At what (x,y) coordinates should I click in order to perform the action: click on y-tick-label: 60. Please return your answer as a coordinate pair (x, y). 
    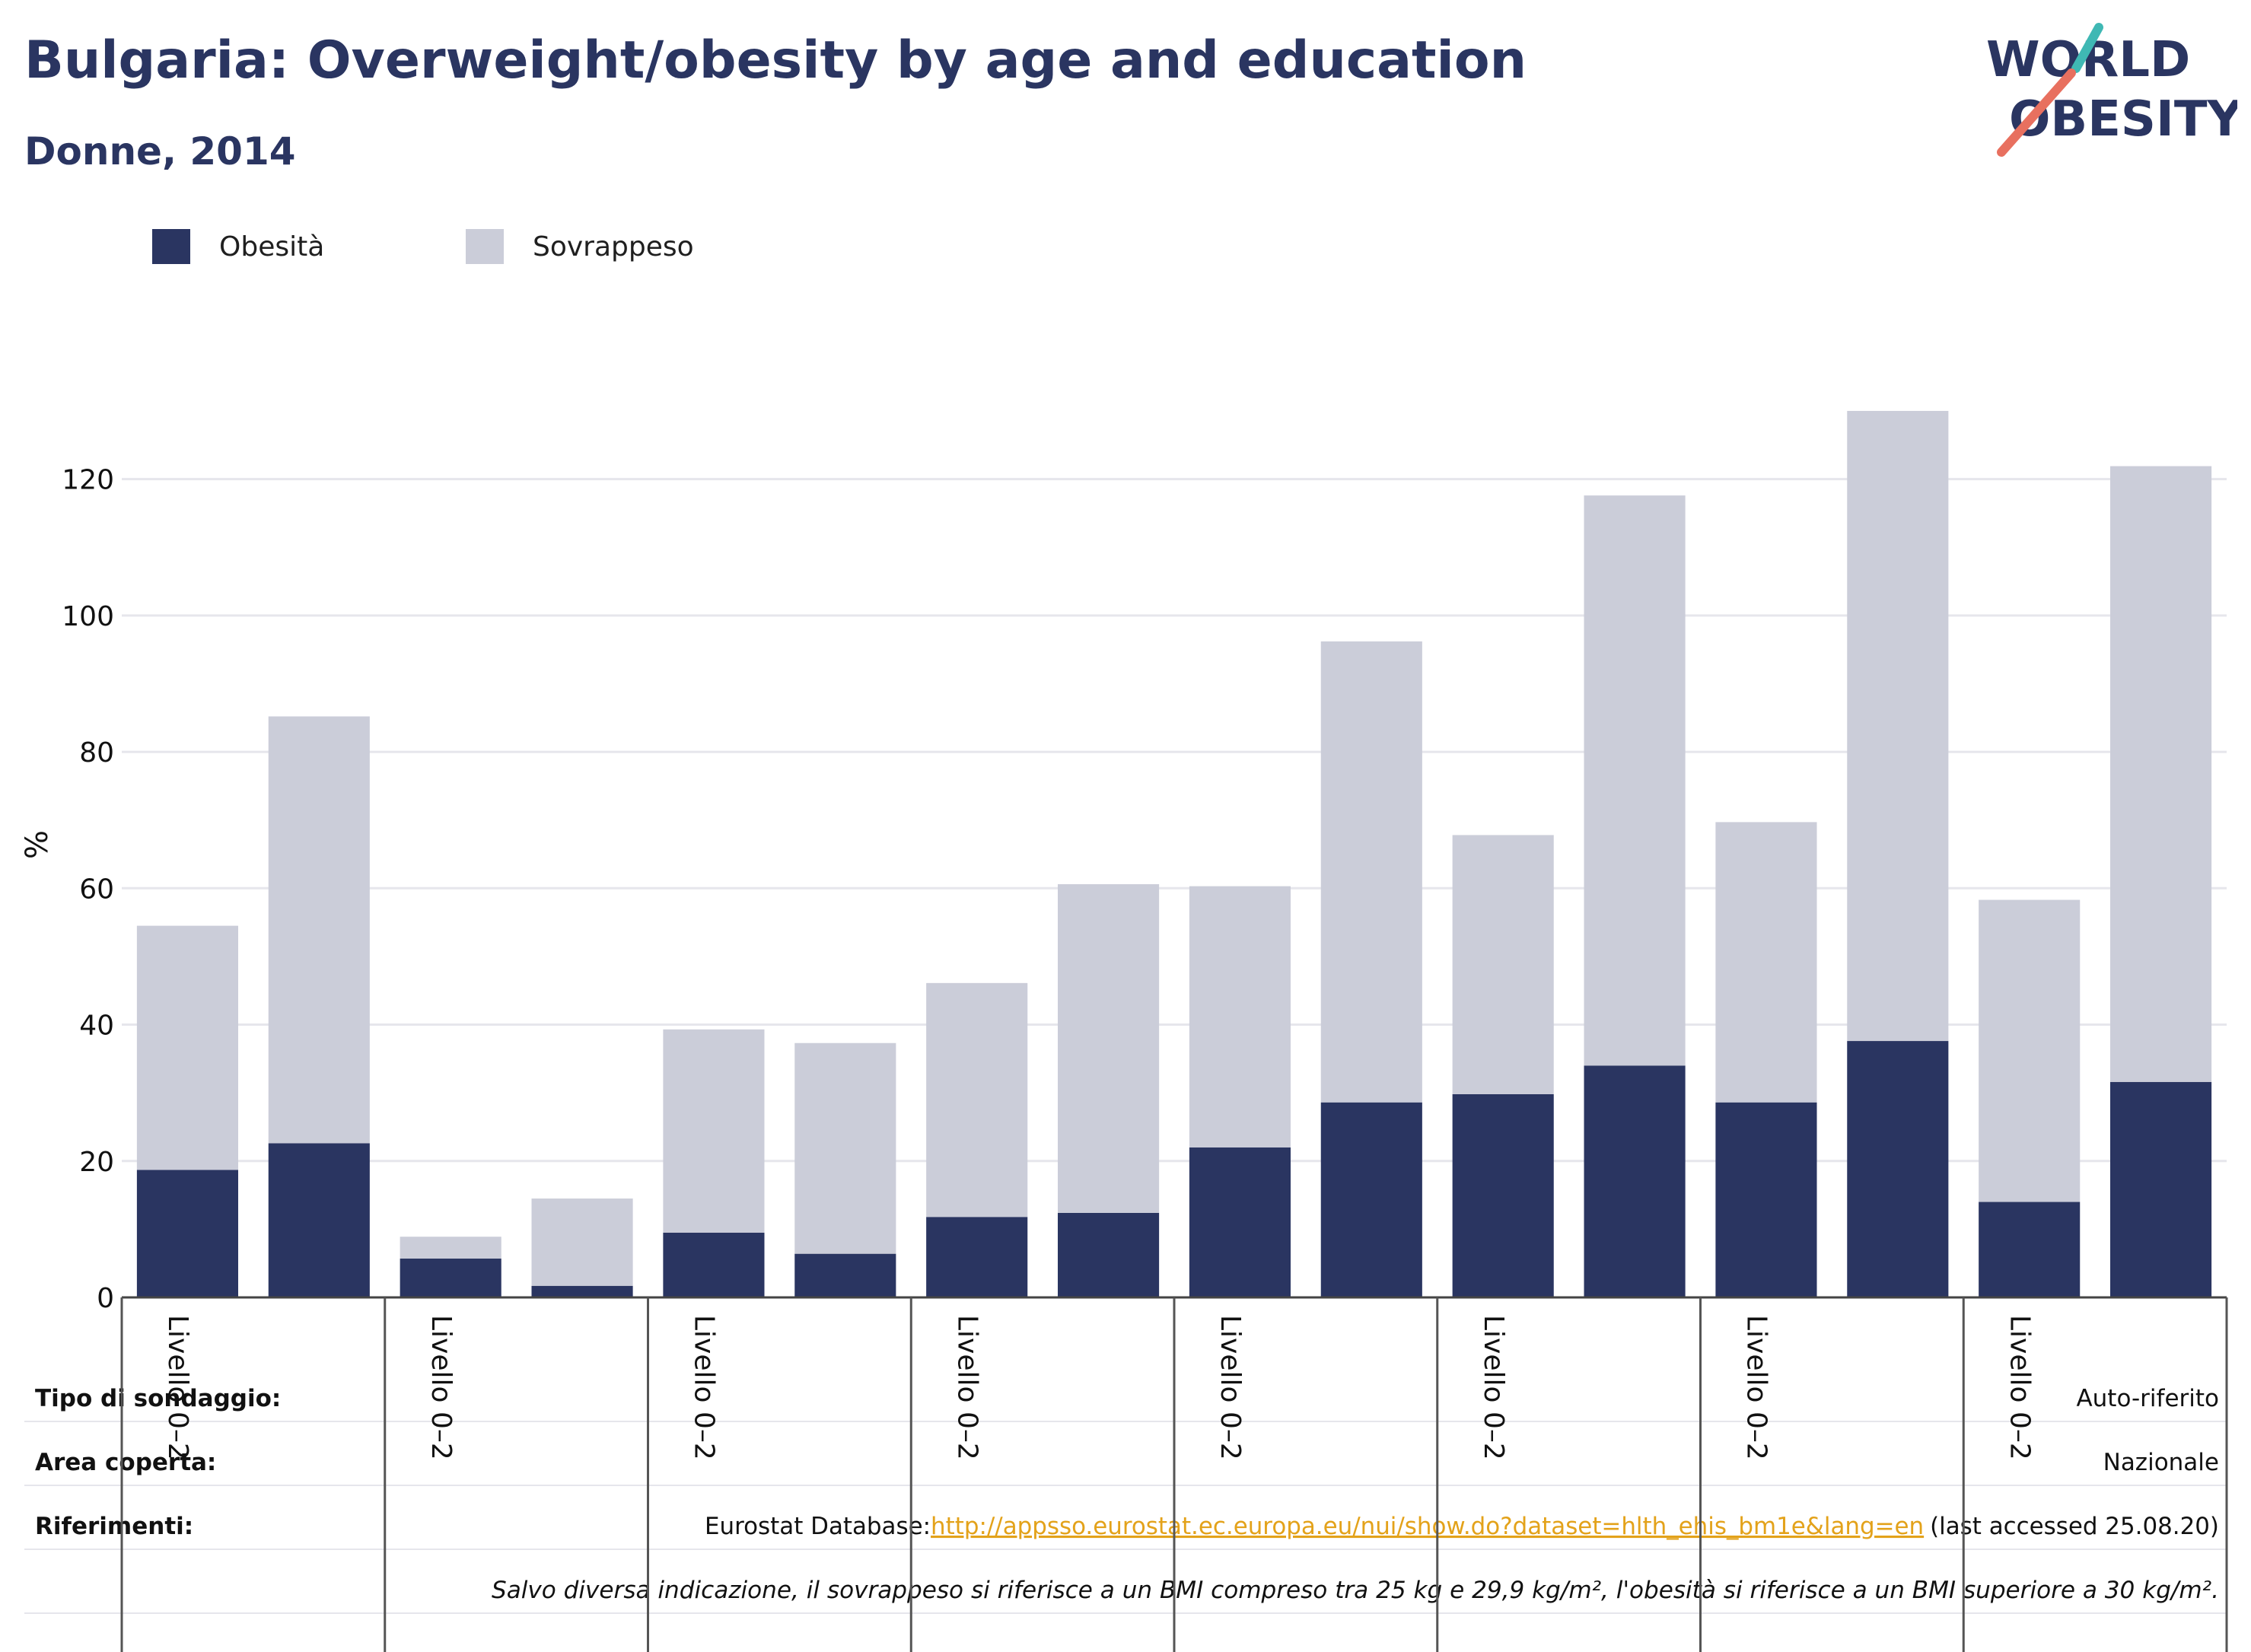
    Looking at the image, I should click on (96, 889).